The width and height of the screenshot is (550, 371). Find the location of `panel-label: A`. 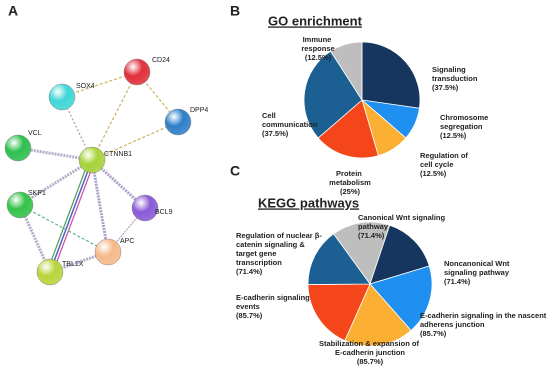

panel-label: A is located at coordinates (13, 11).